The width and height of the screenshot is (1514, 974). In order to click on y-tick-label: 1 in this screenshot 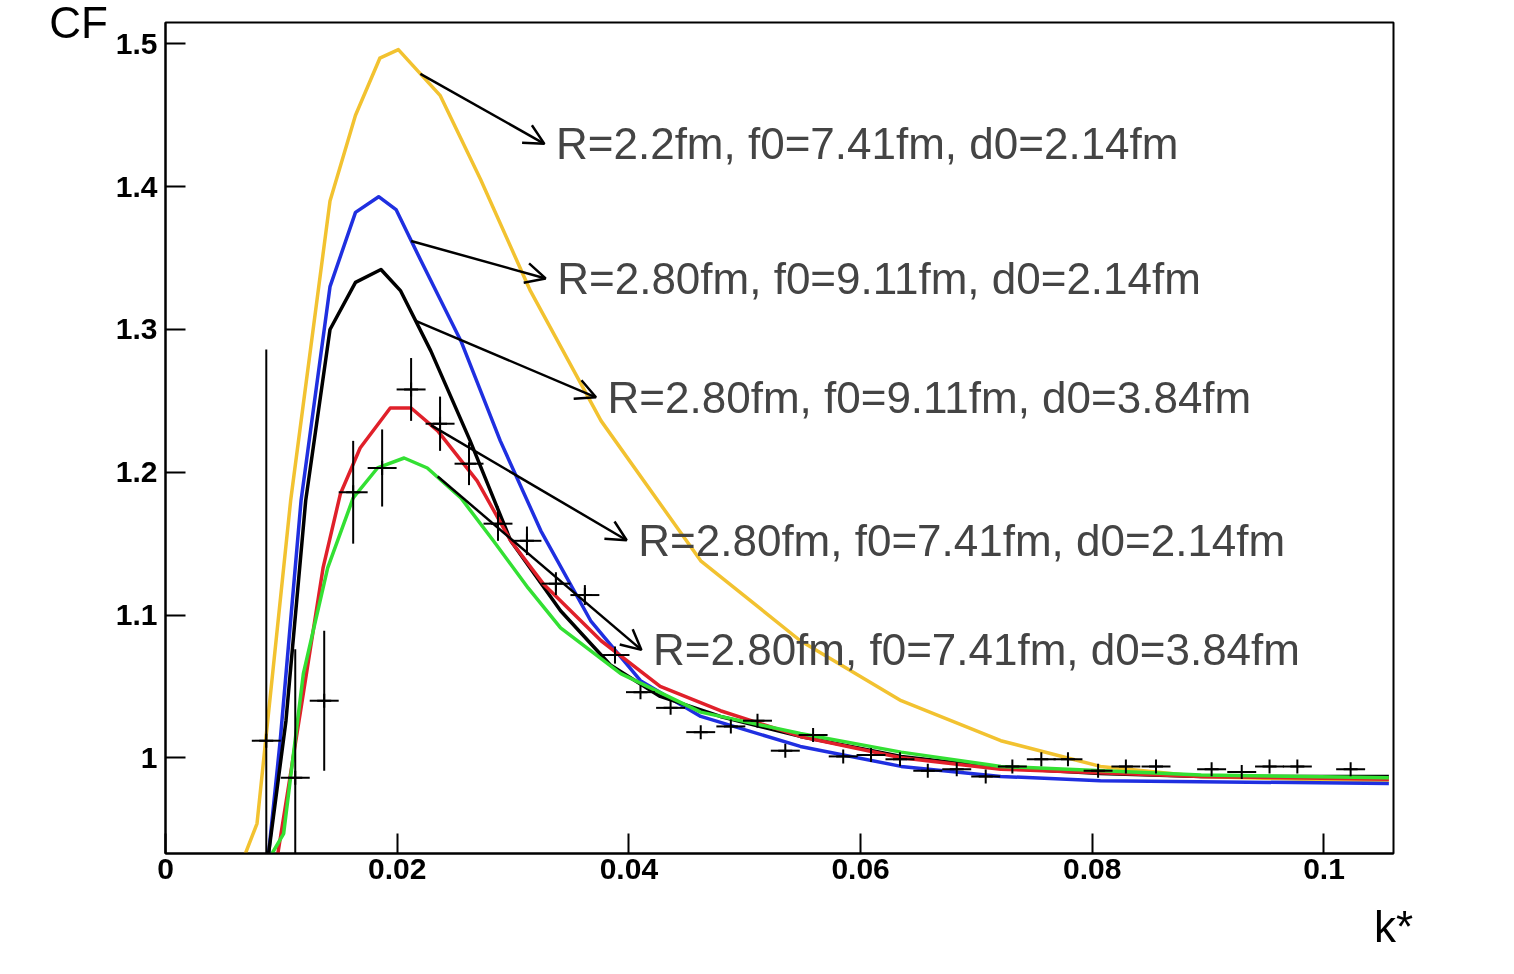, I will do `click(149, 757)`.